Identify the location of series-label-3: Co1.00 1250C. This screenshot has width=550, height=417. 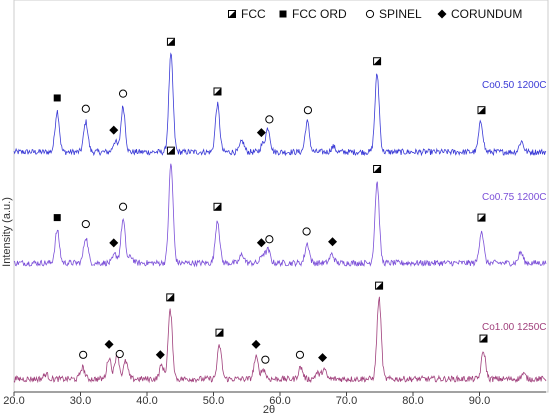
(514, 327).